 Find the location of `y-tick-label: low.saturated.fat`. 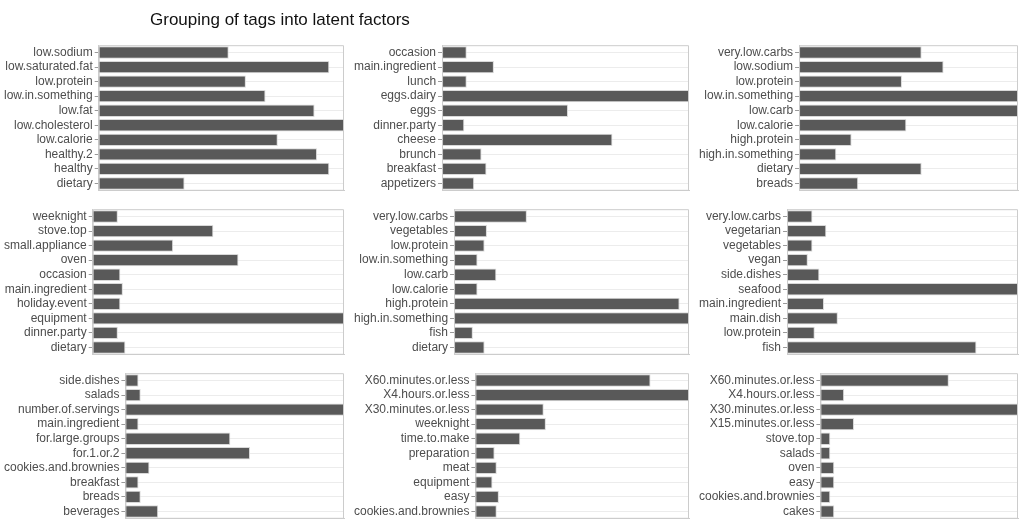

y-tick-label: low.saturated.fat is located at coordinates (49, 66).